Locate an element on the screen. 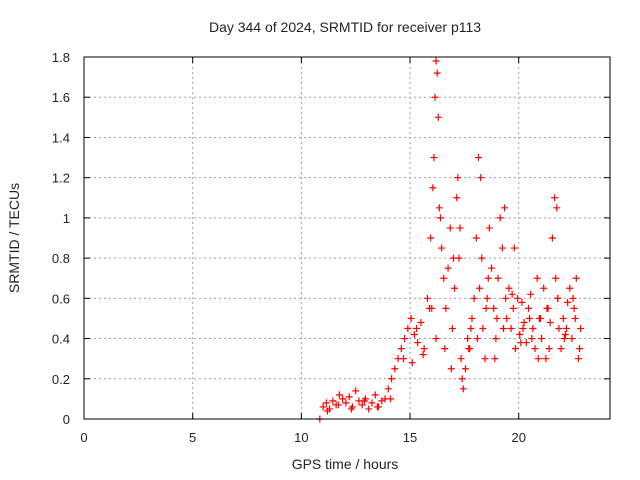 Image resolution: width=640 pixels, height=480 pixels. x-axis-label: GPS time / hours is located at coordinates (345, 464).